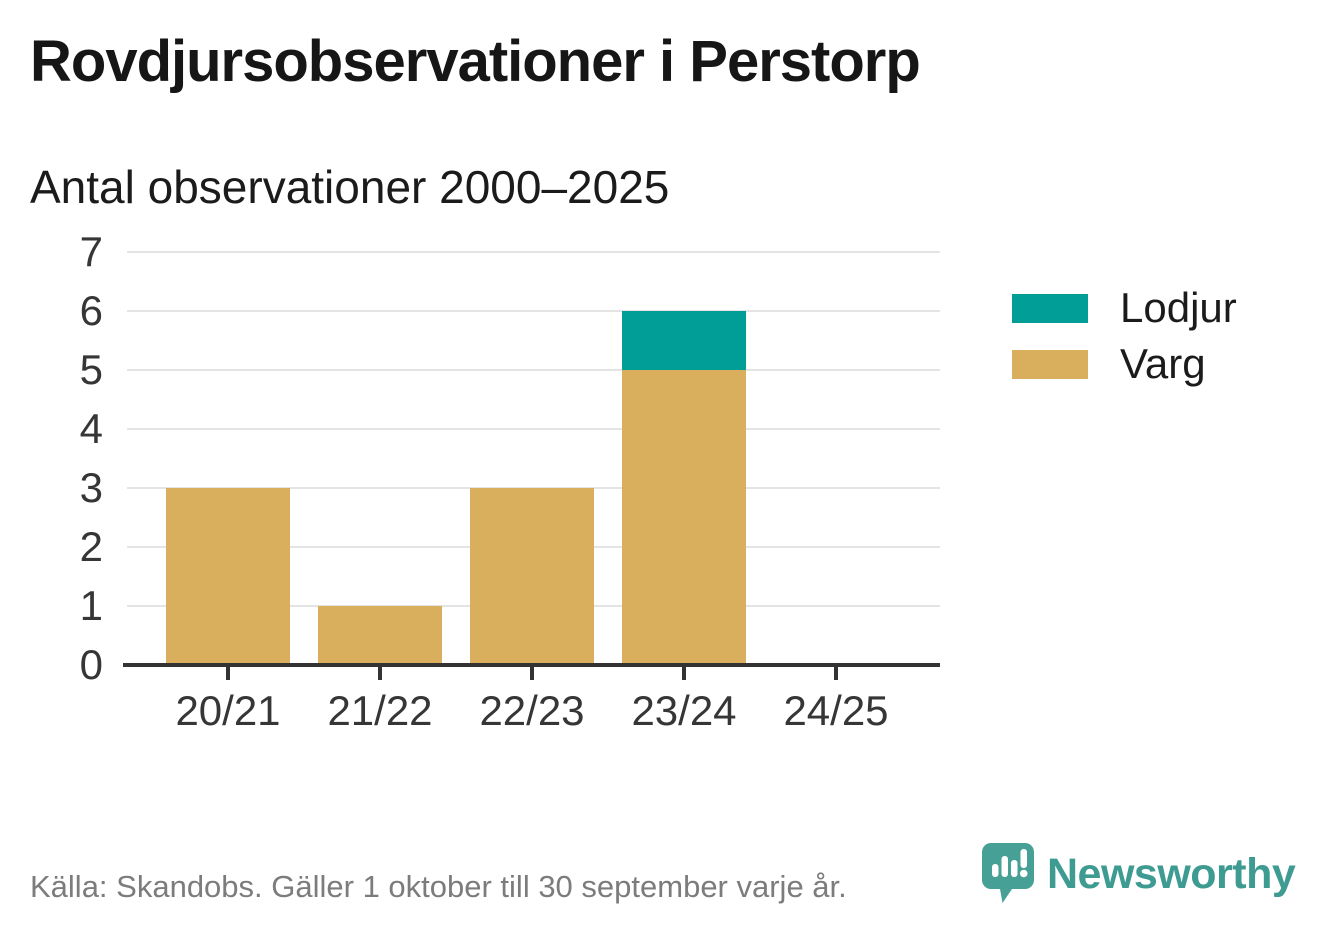 Image resolution: width=1322 pixels, height=939 pixels. I want to click on x-axis-baseline, so click(531, 665).